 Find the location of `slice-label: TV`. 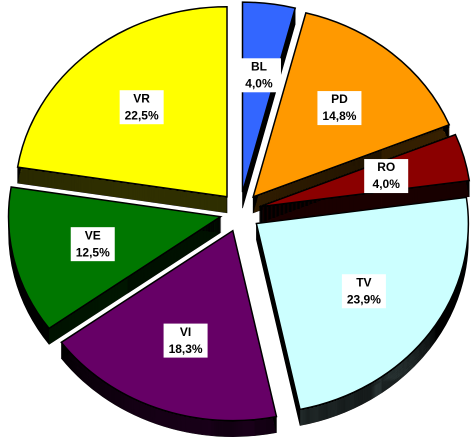

slice-label: TV is located at coordinates (363, 282).